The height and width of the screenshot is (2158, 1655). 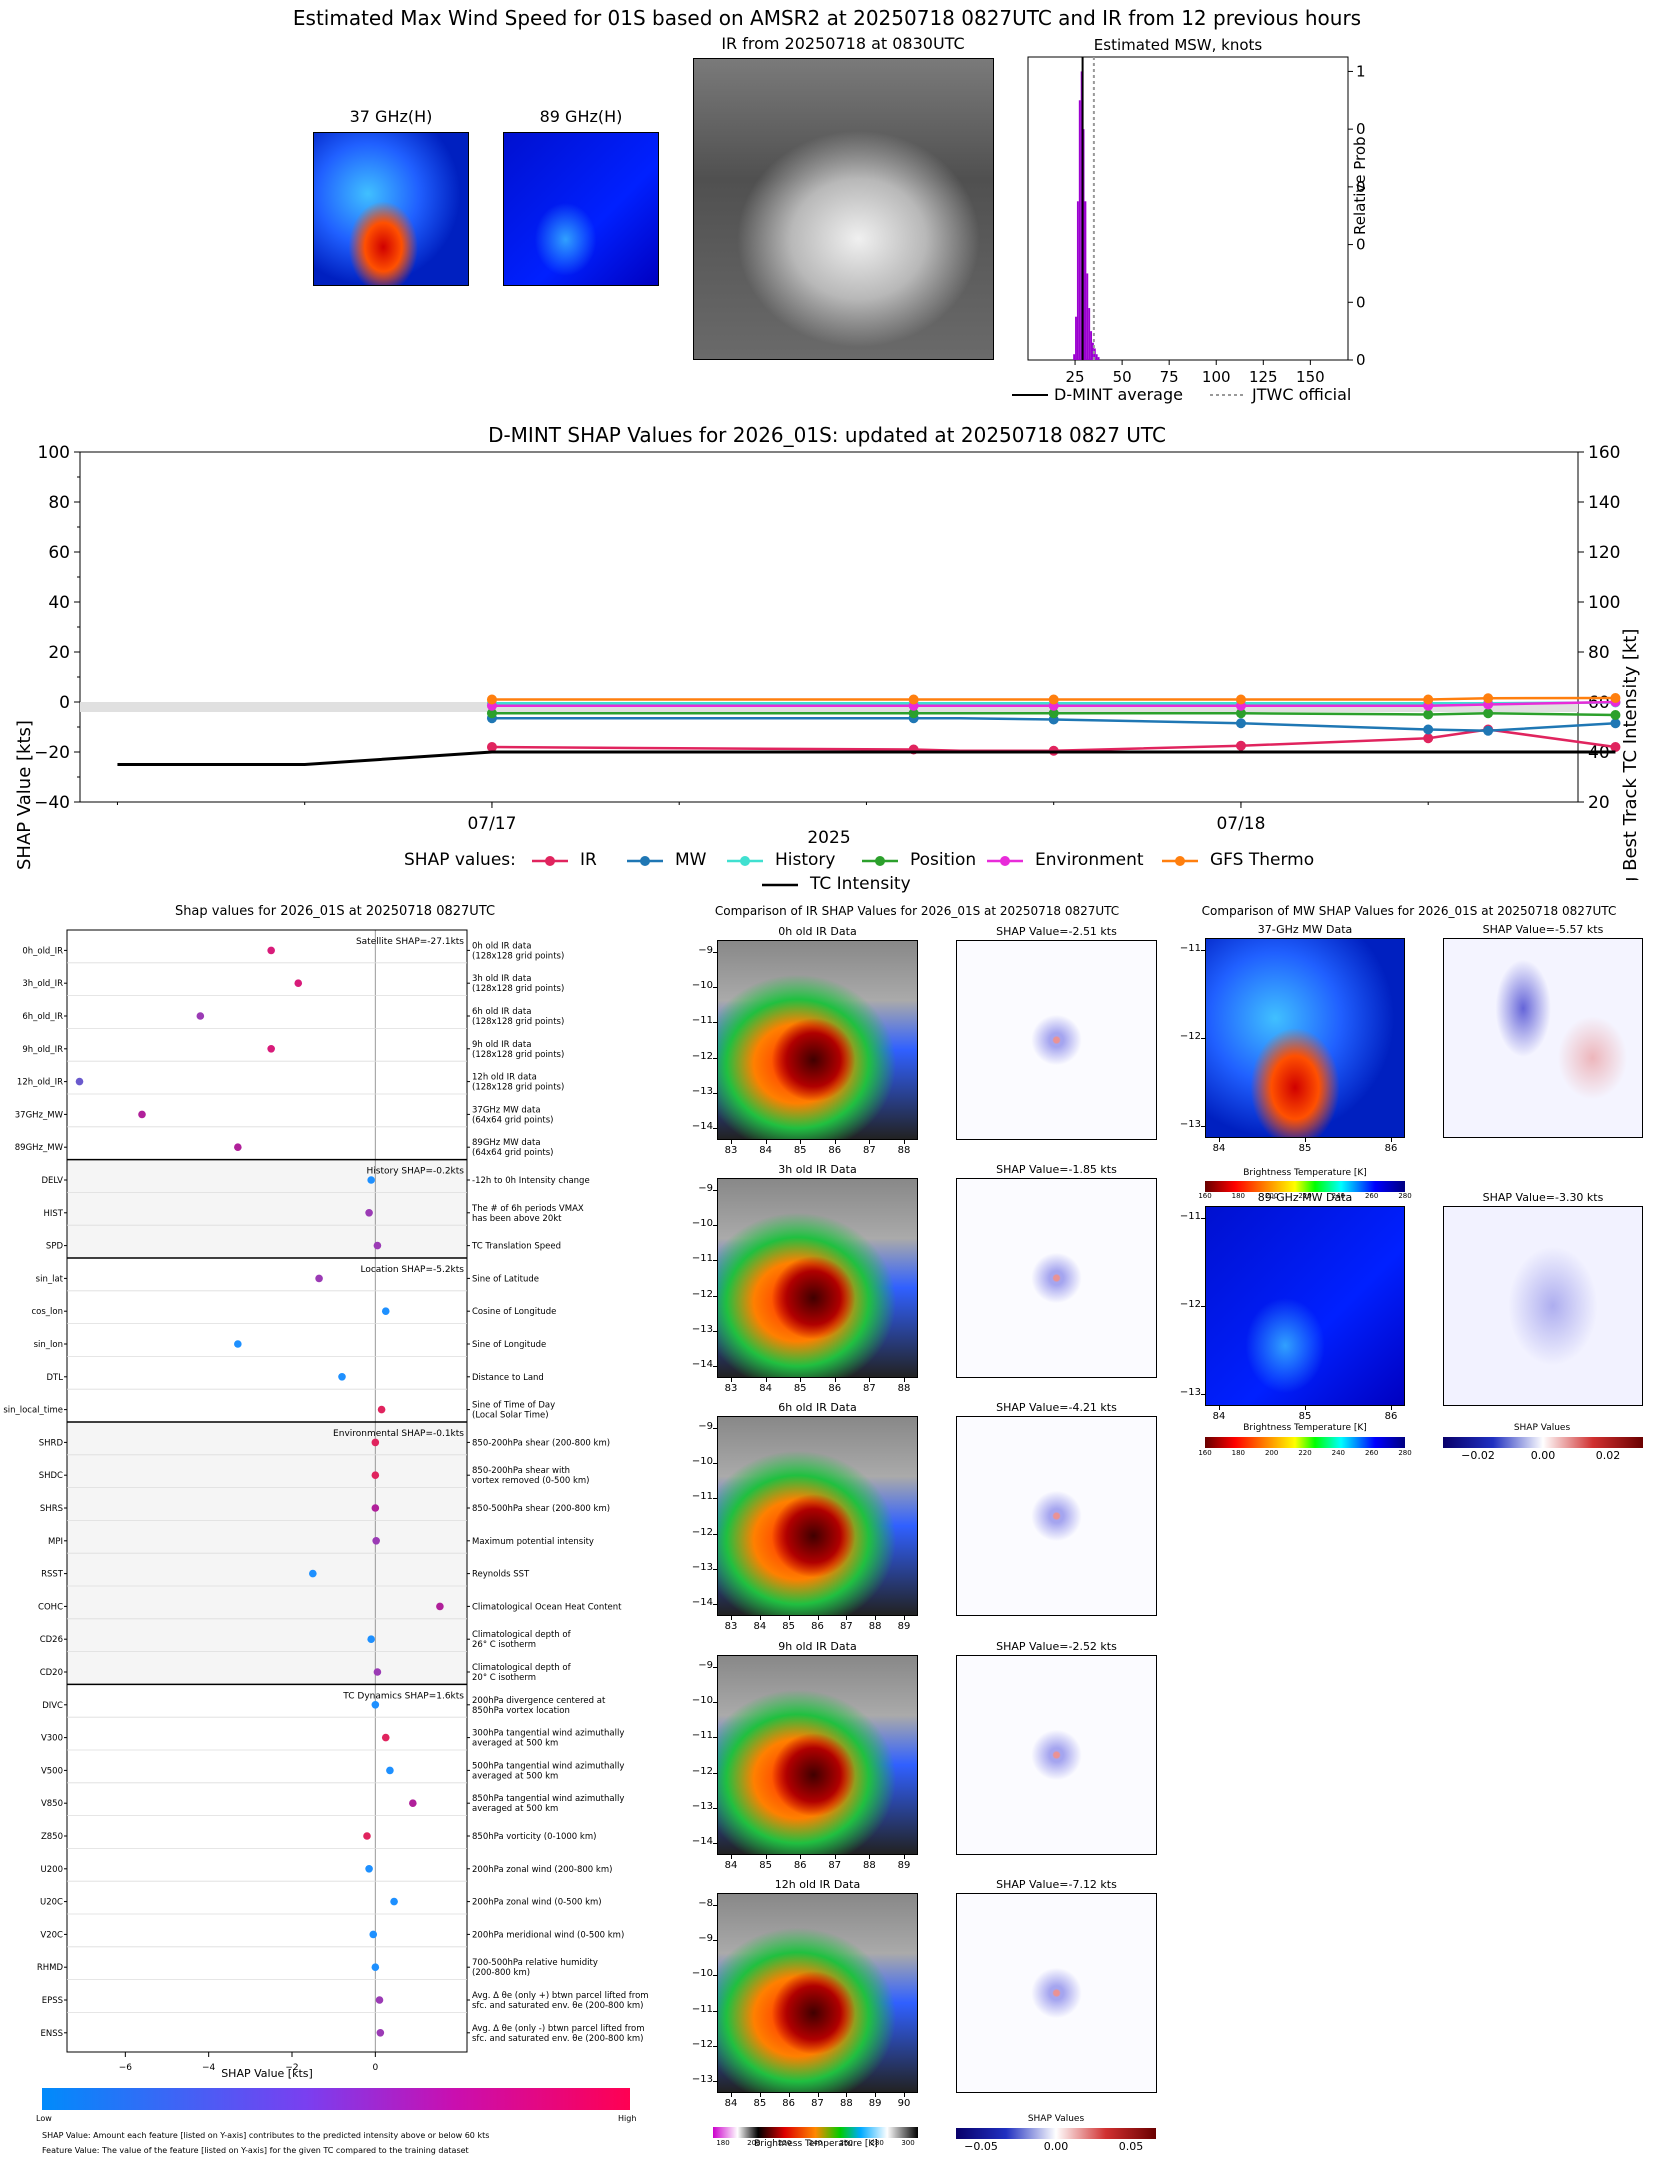 What do you see at coordinates (530, 1481) in the screenshot?
I see `feature-desc: vortex removed (0-500 km)` at bounding box center [530, 1481].